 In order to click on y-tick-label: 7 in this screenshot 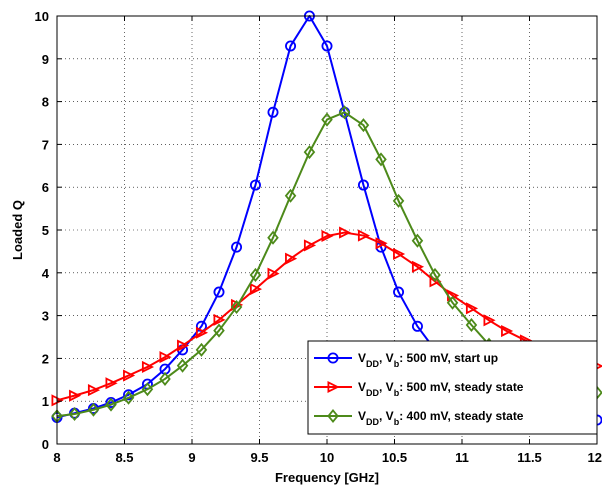, I will do `click(45, 144)`.